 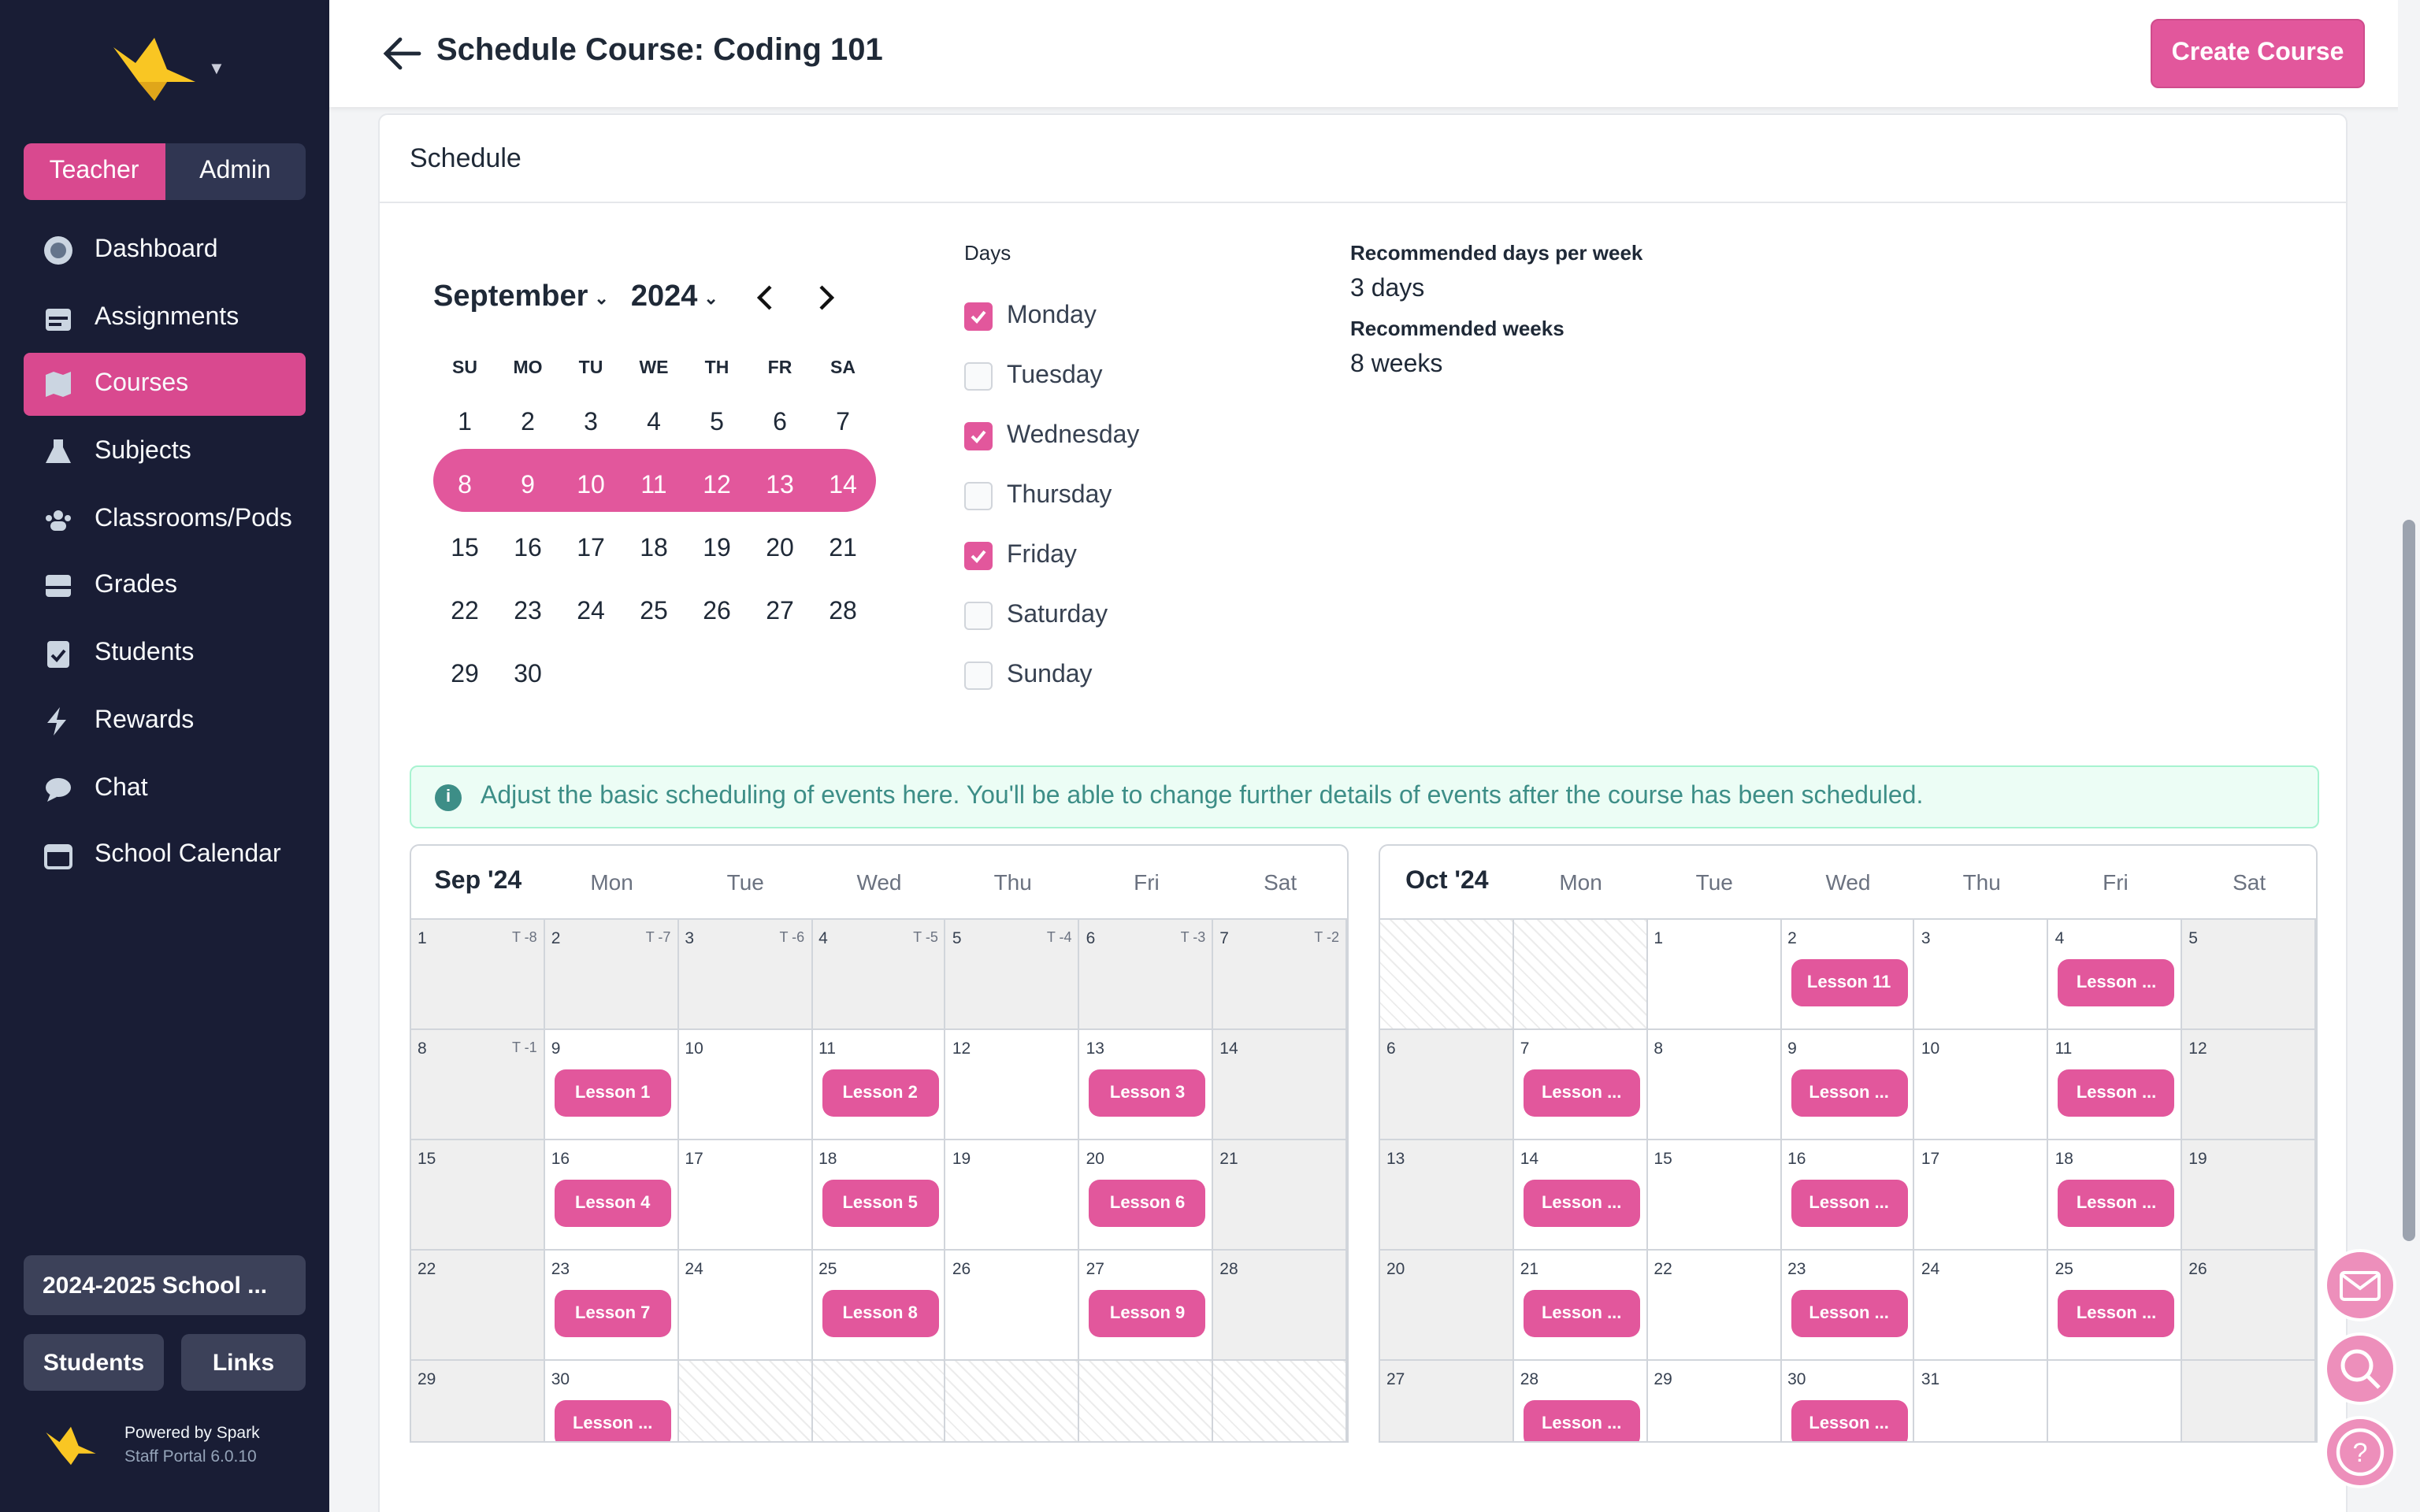 I want to click on lesson-event: Lesson 5, so click(x=881, y=1203).